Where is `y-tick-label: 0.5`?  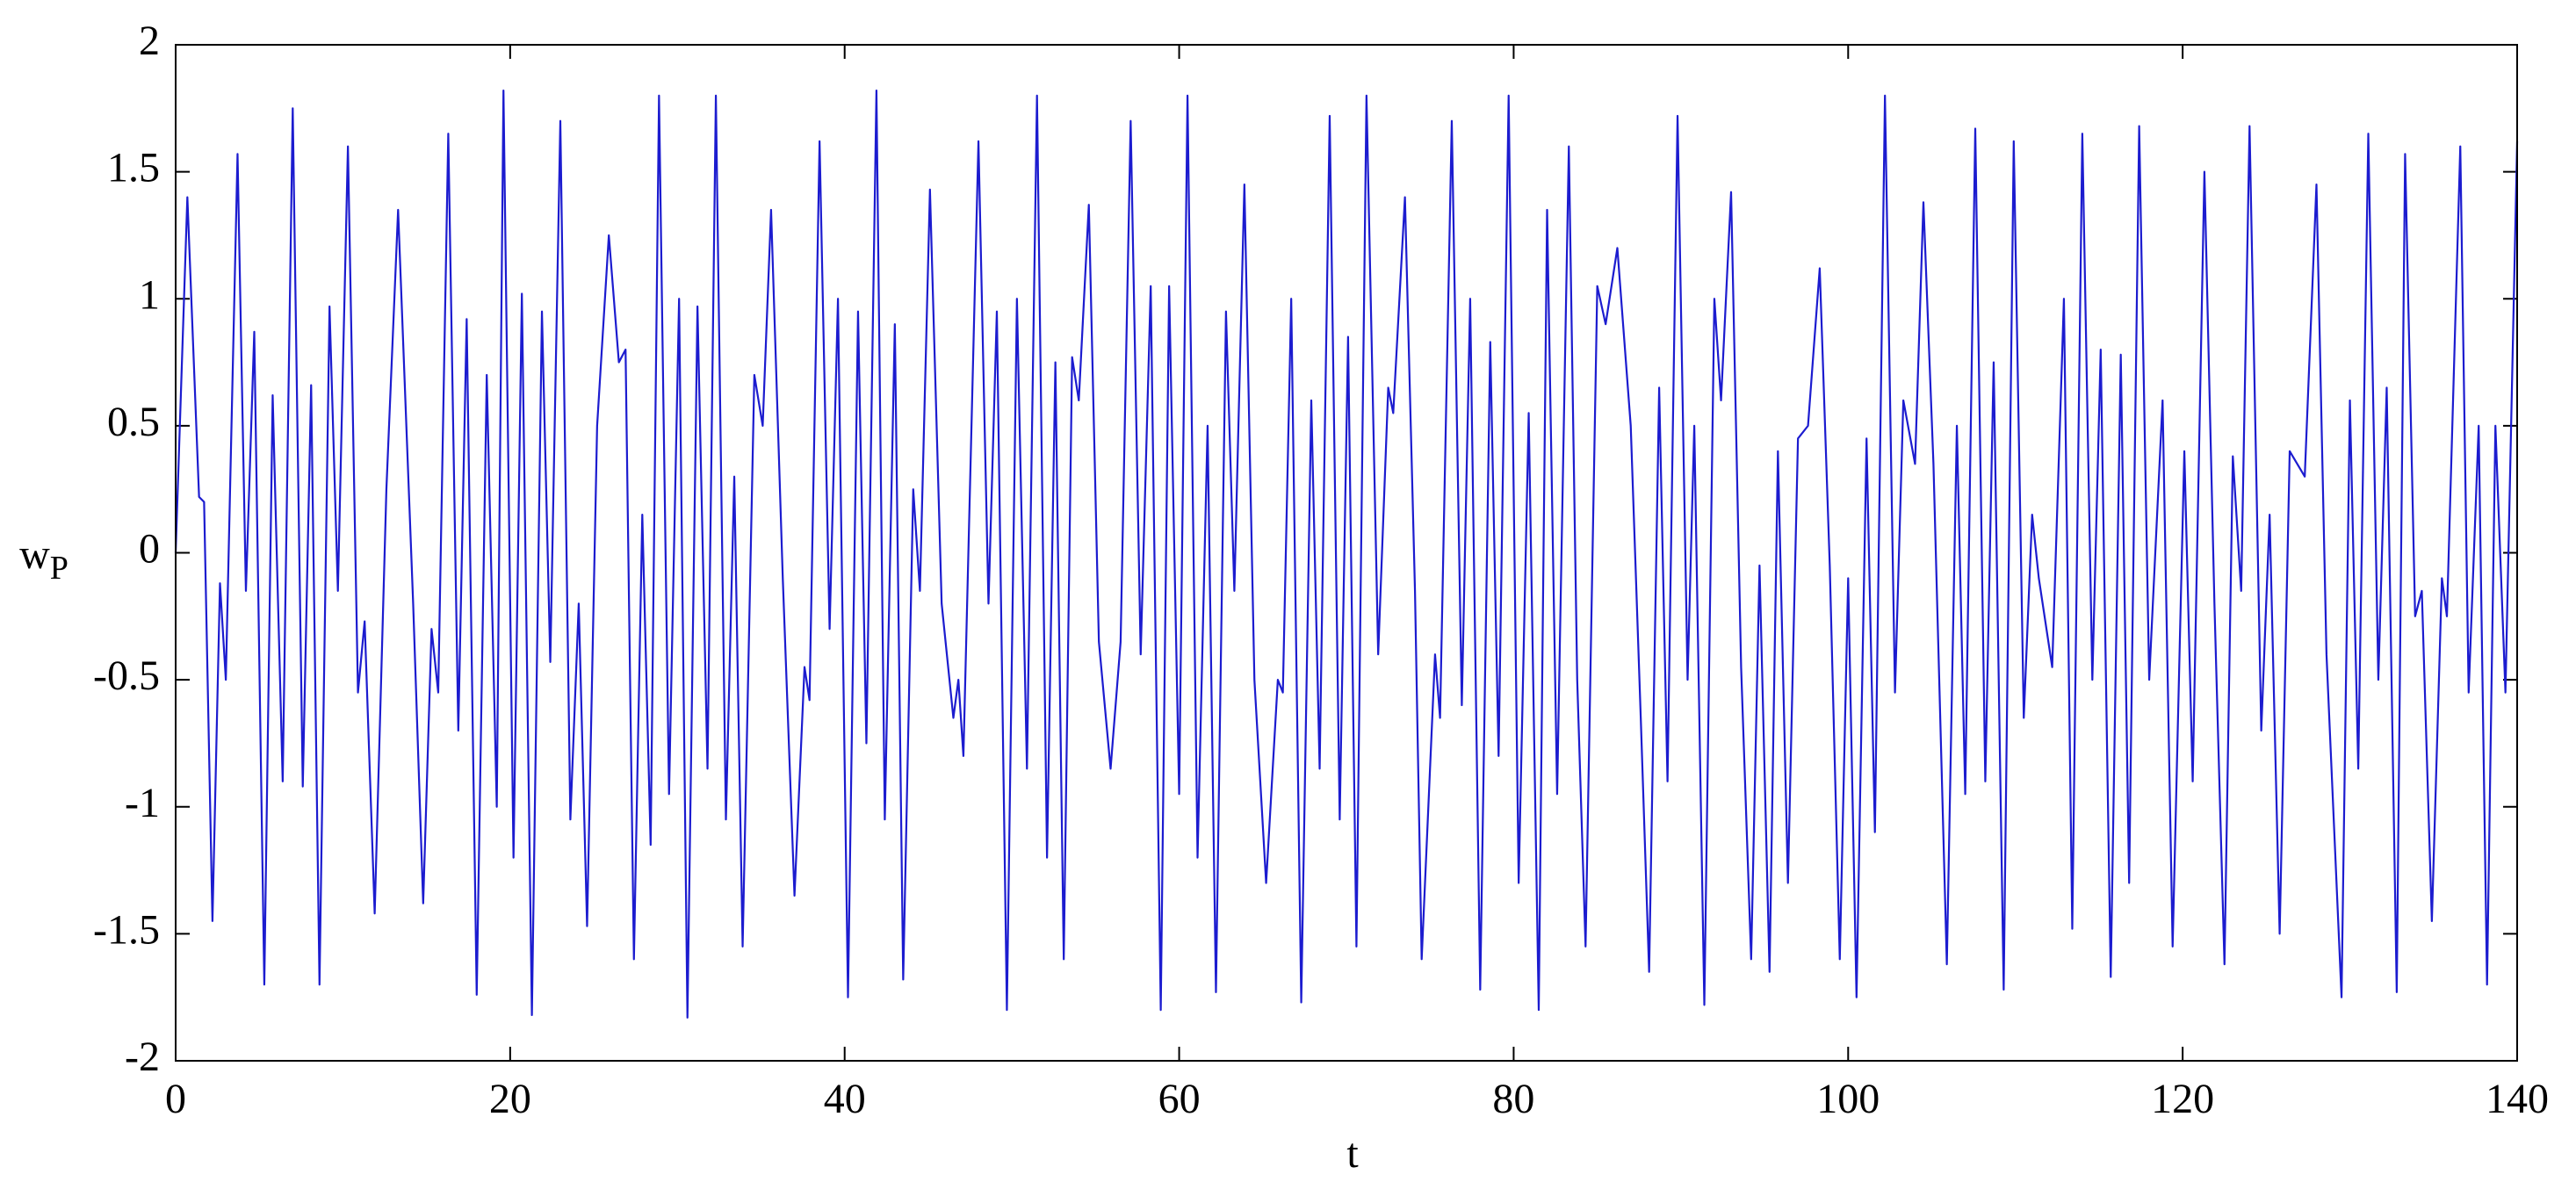
y-tick-label: 0.5 is located at coordinates (133, 422).